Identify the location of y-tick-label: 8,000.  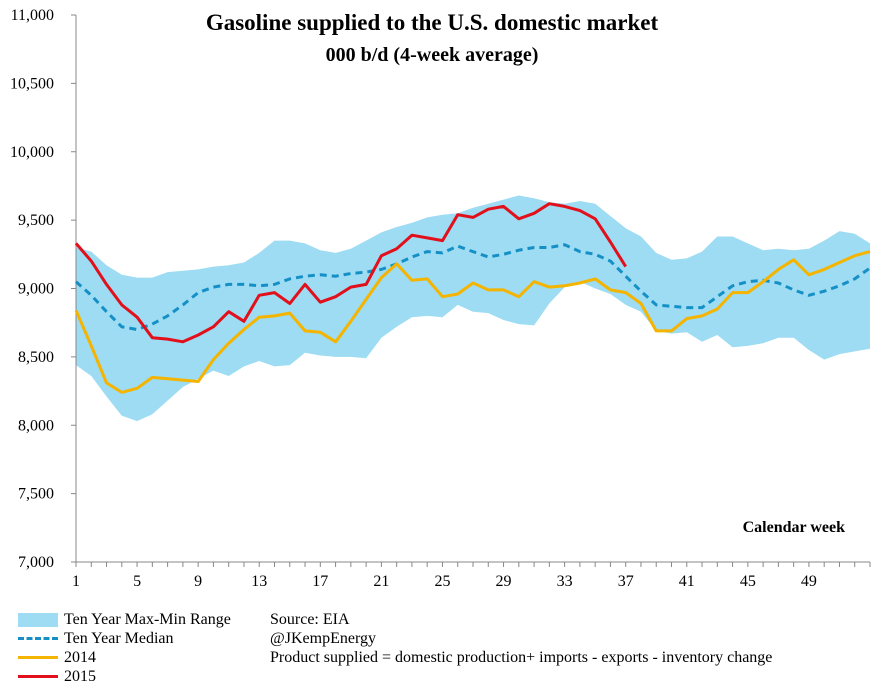
(36, 425).